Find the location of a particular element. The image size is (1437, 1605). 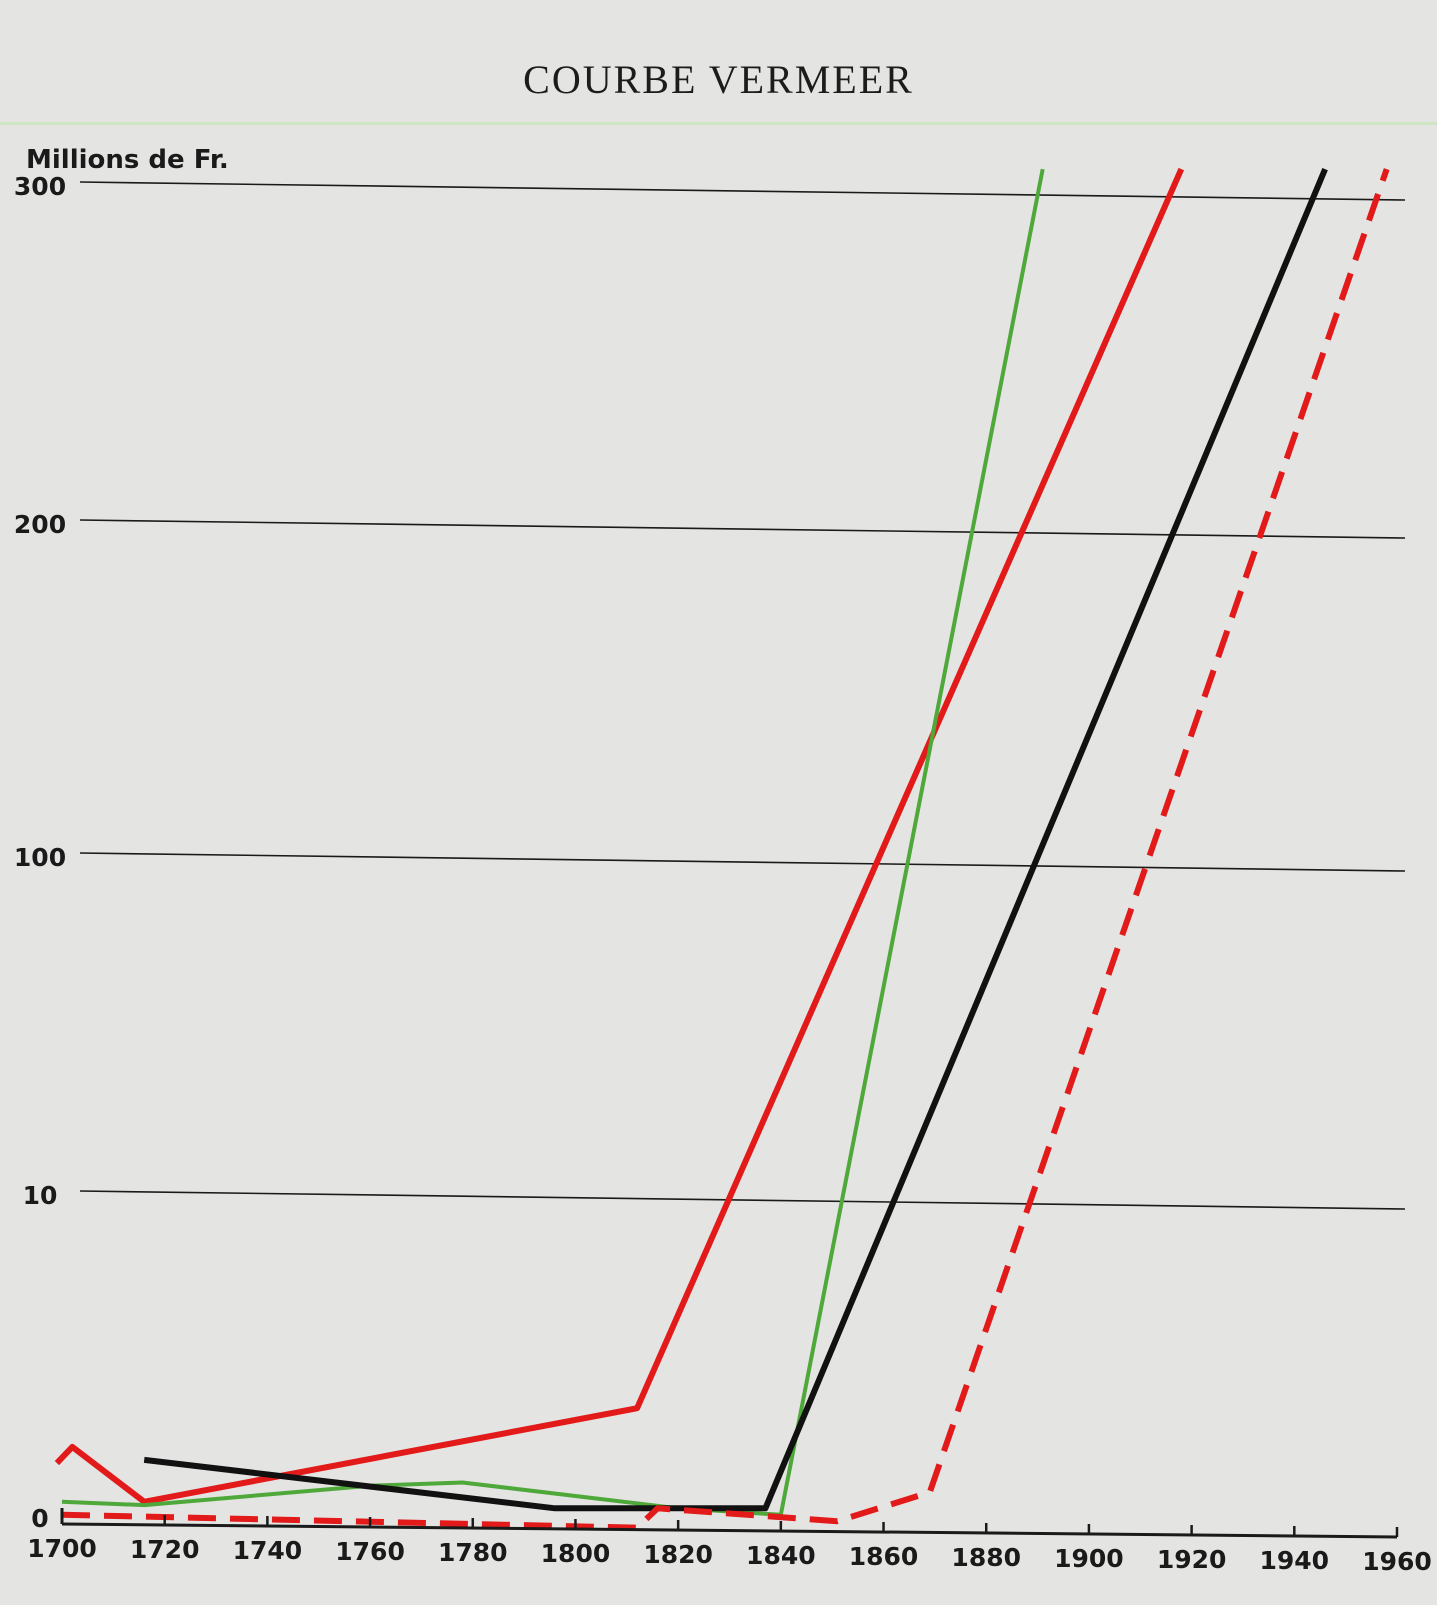

y-tick-label: 300 is located at coordinates (40, 186).